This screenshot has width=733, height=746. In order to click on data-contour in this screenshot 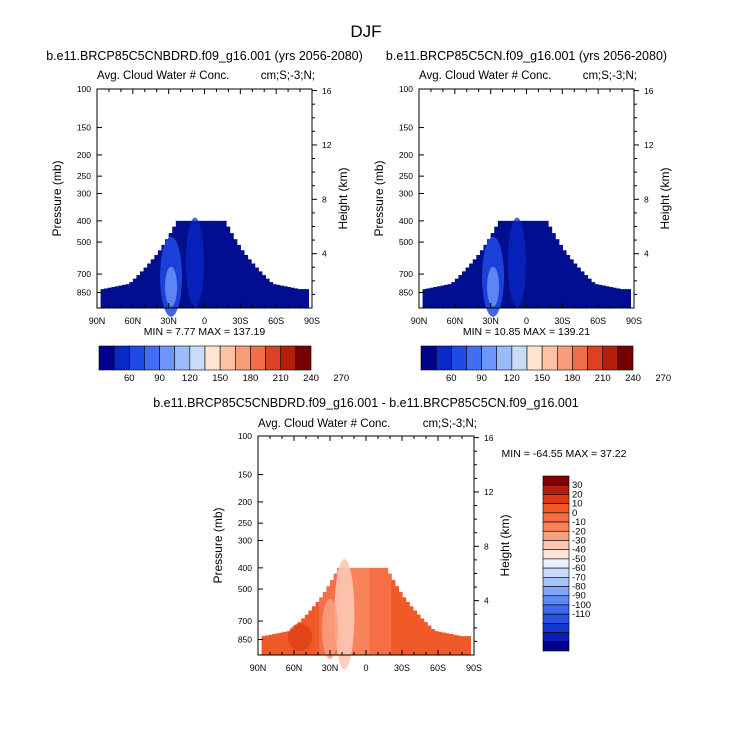, I will do `click(171, 286)`.